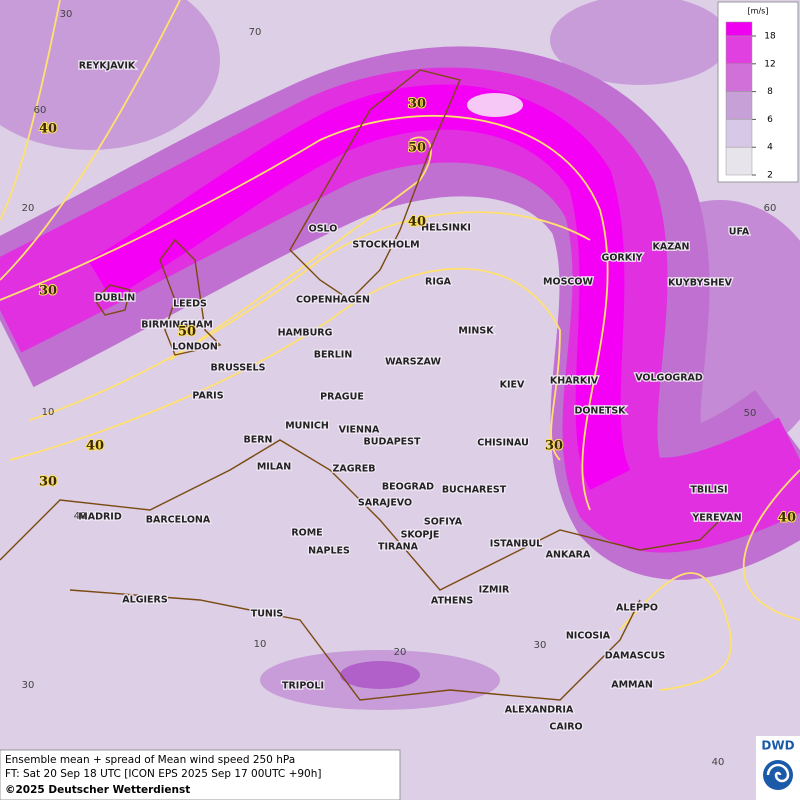  I want to click on caption-box, so click(200, 774).